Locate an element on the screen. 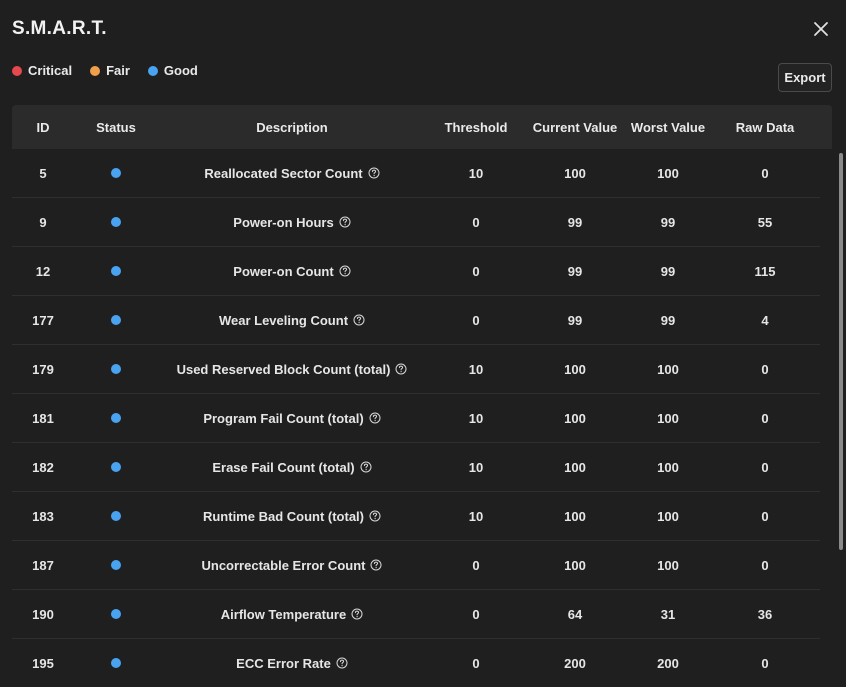  cell-current-value: 200 is located at coordinates (575, 663).